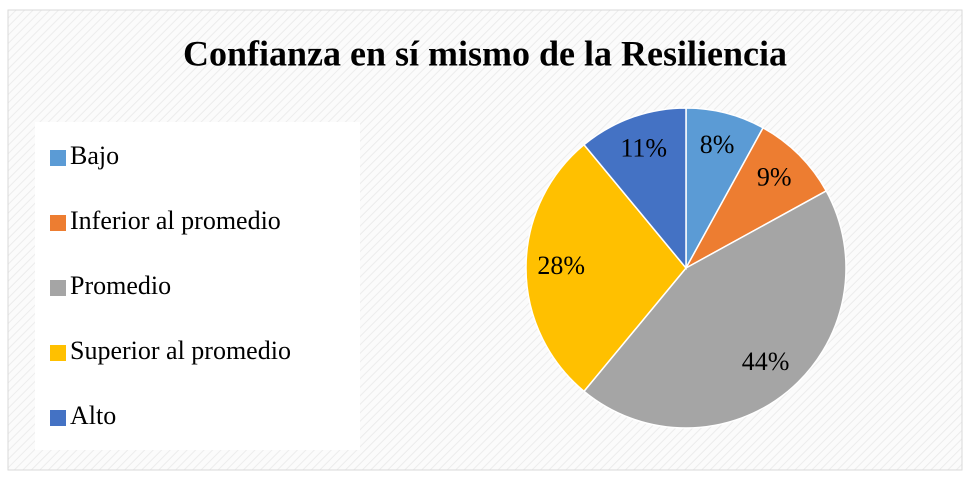 The image size is (972, 477). I want to click on legend-label: Alto, so click(93, 415).